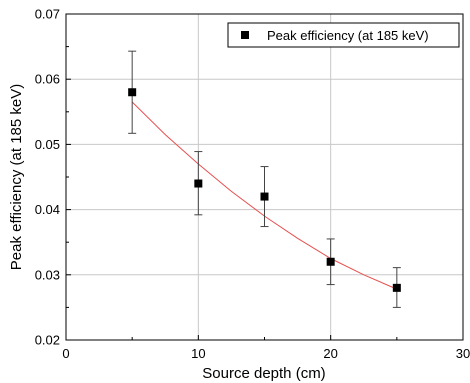 The width and height of the screenshot is (470, 383). Describe the element at coordinates (463, 353) in the screenshot. I see `x-tick-label: 30` at that location.